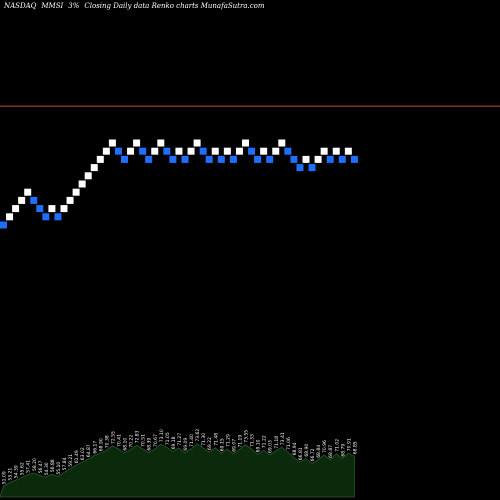  What do you see at coordinates (186, 444) in the screenshot?
I see `volume-label: 69.09` at bounding box center [186, 444].